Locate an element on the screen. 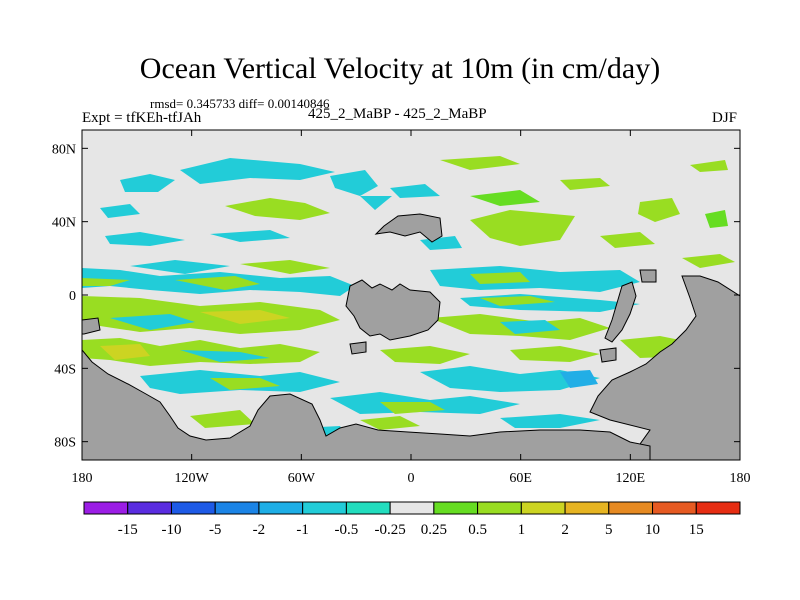 This screenshot has height=600, width=800. x-tick-label: 0 is located at coordinates (411, 478).